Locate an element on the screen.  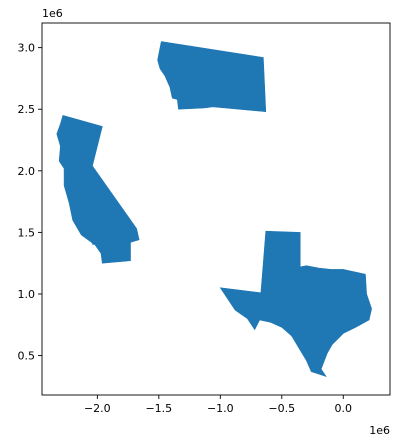
x-tick-label: −0.5 is located at coordinates (281, 408).